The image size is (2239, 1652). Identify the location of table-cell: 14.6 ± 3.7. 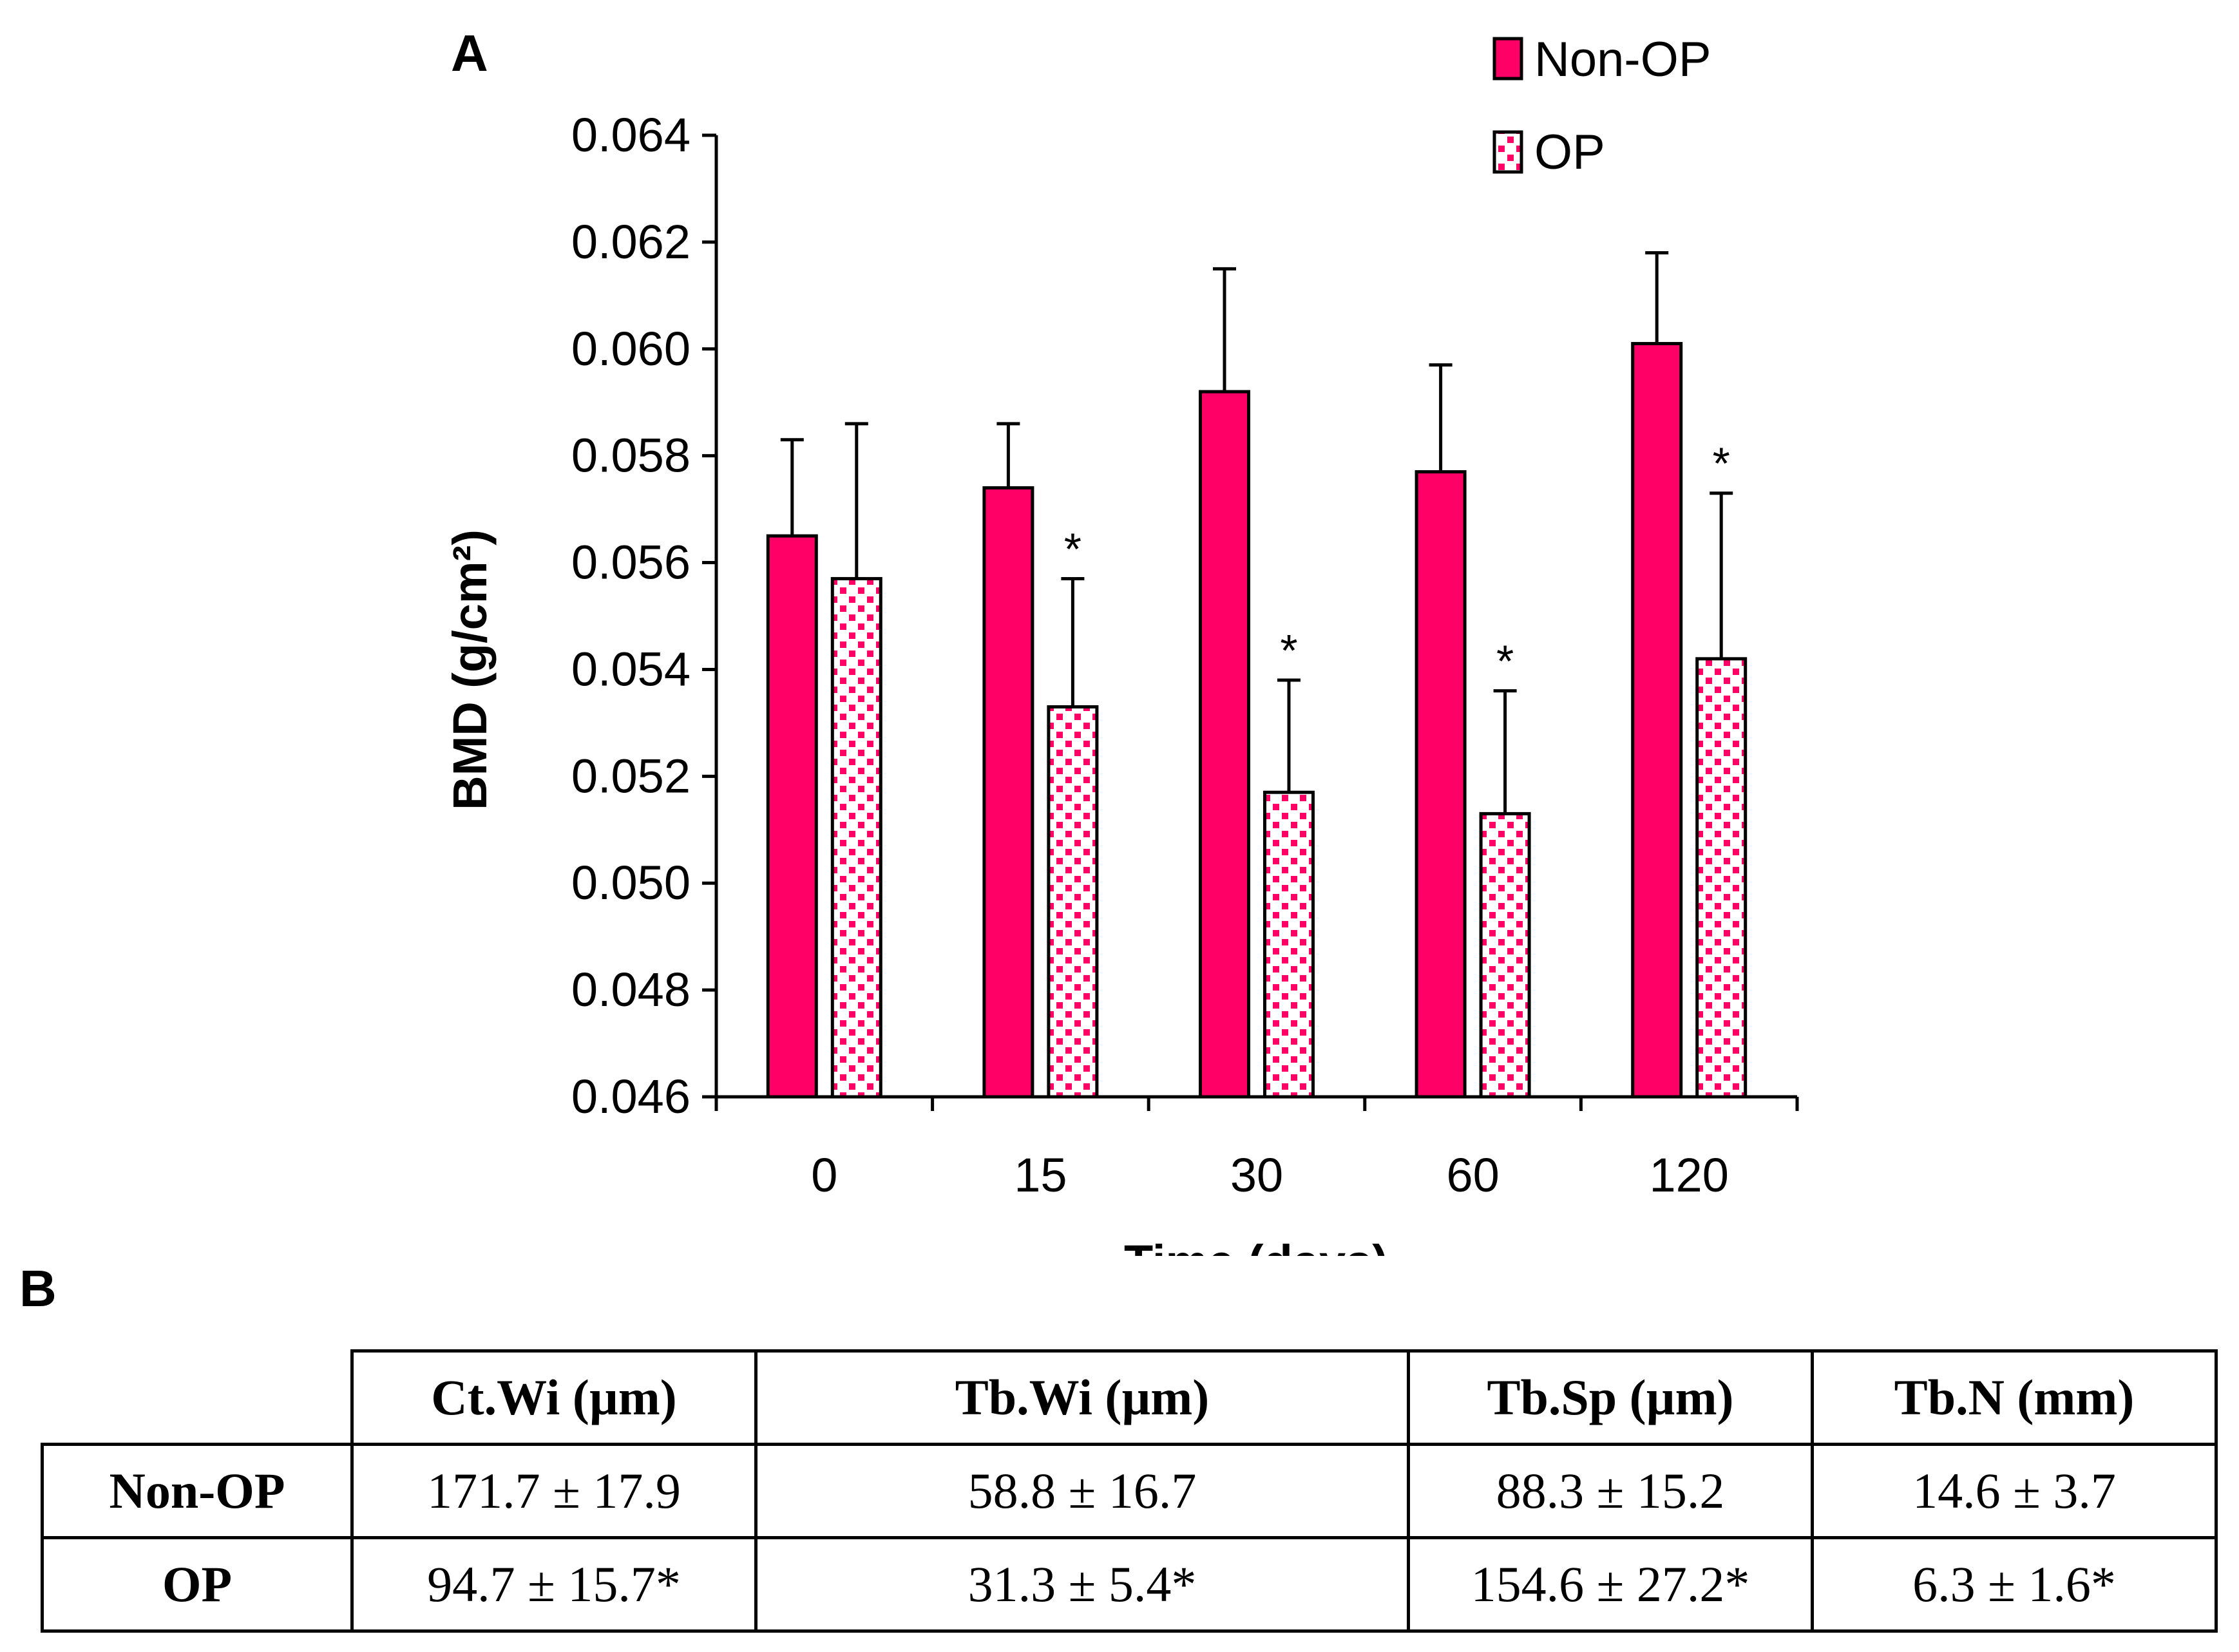
(2014, 1491).